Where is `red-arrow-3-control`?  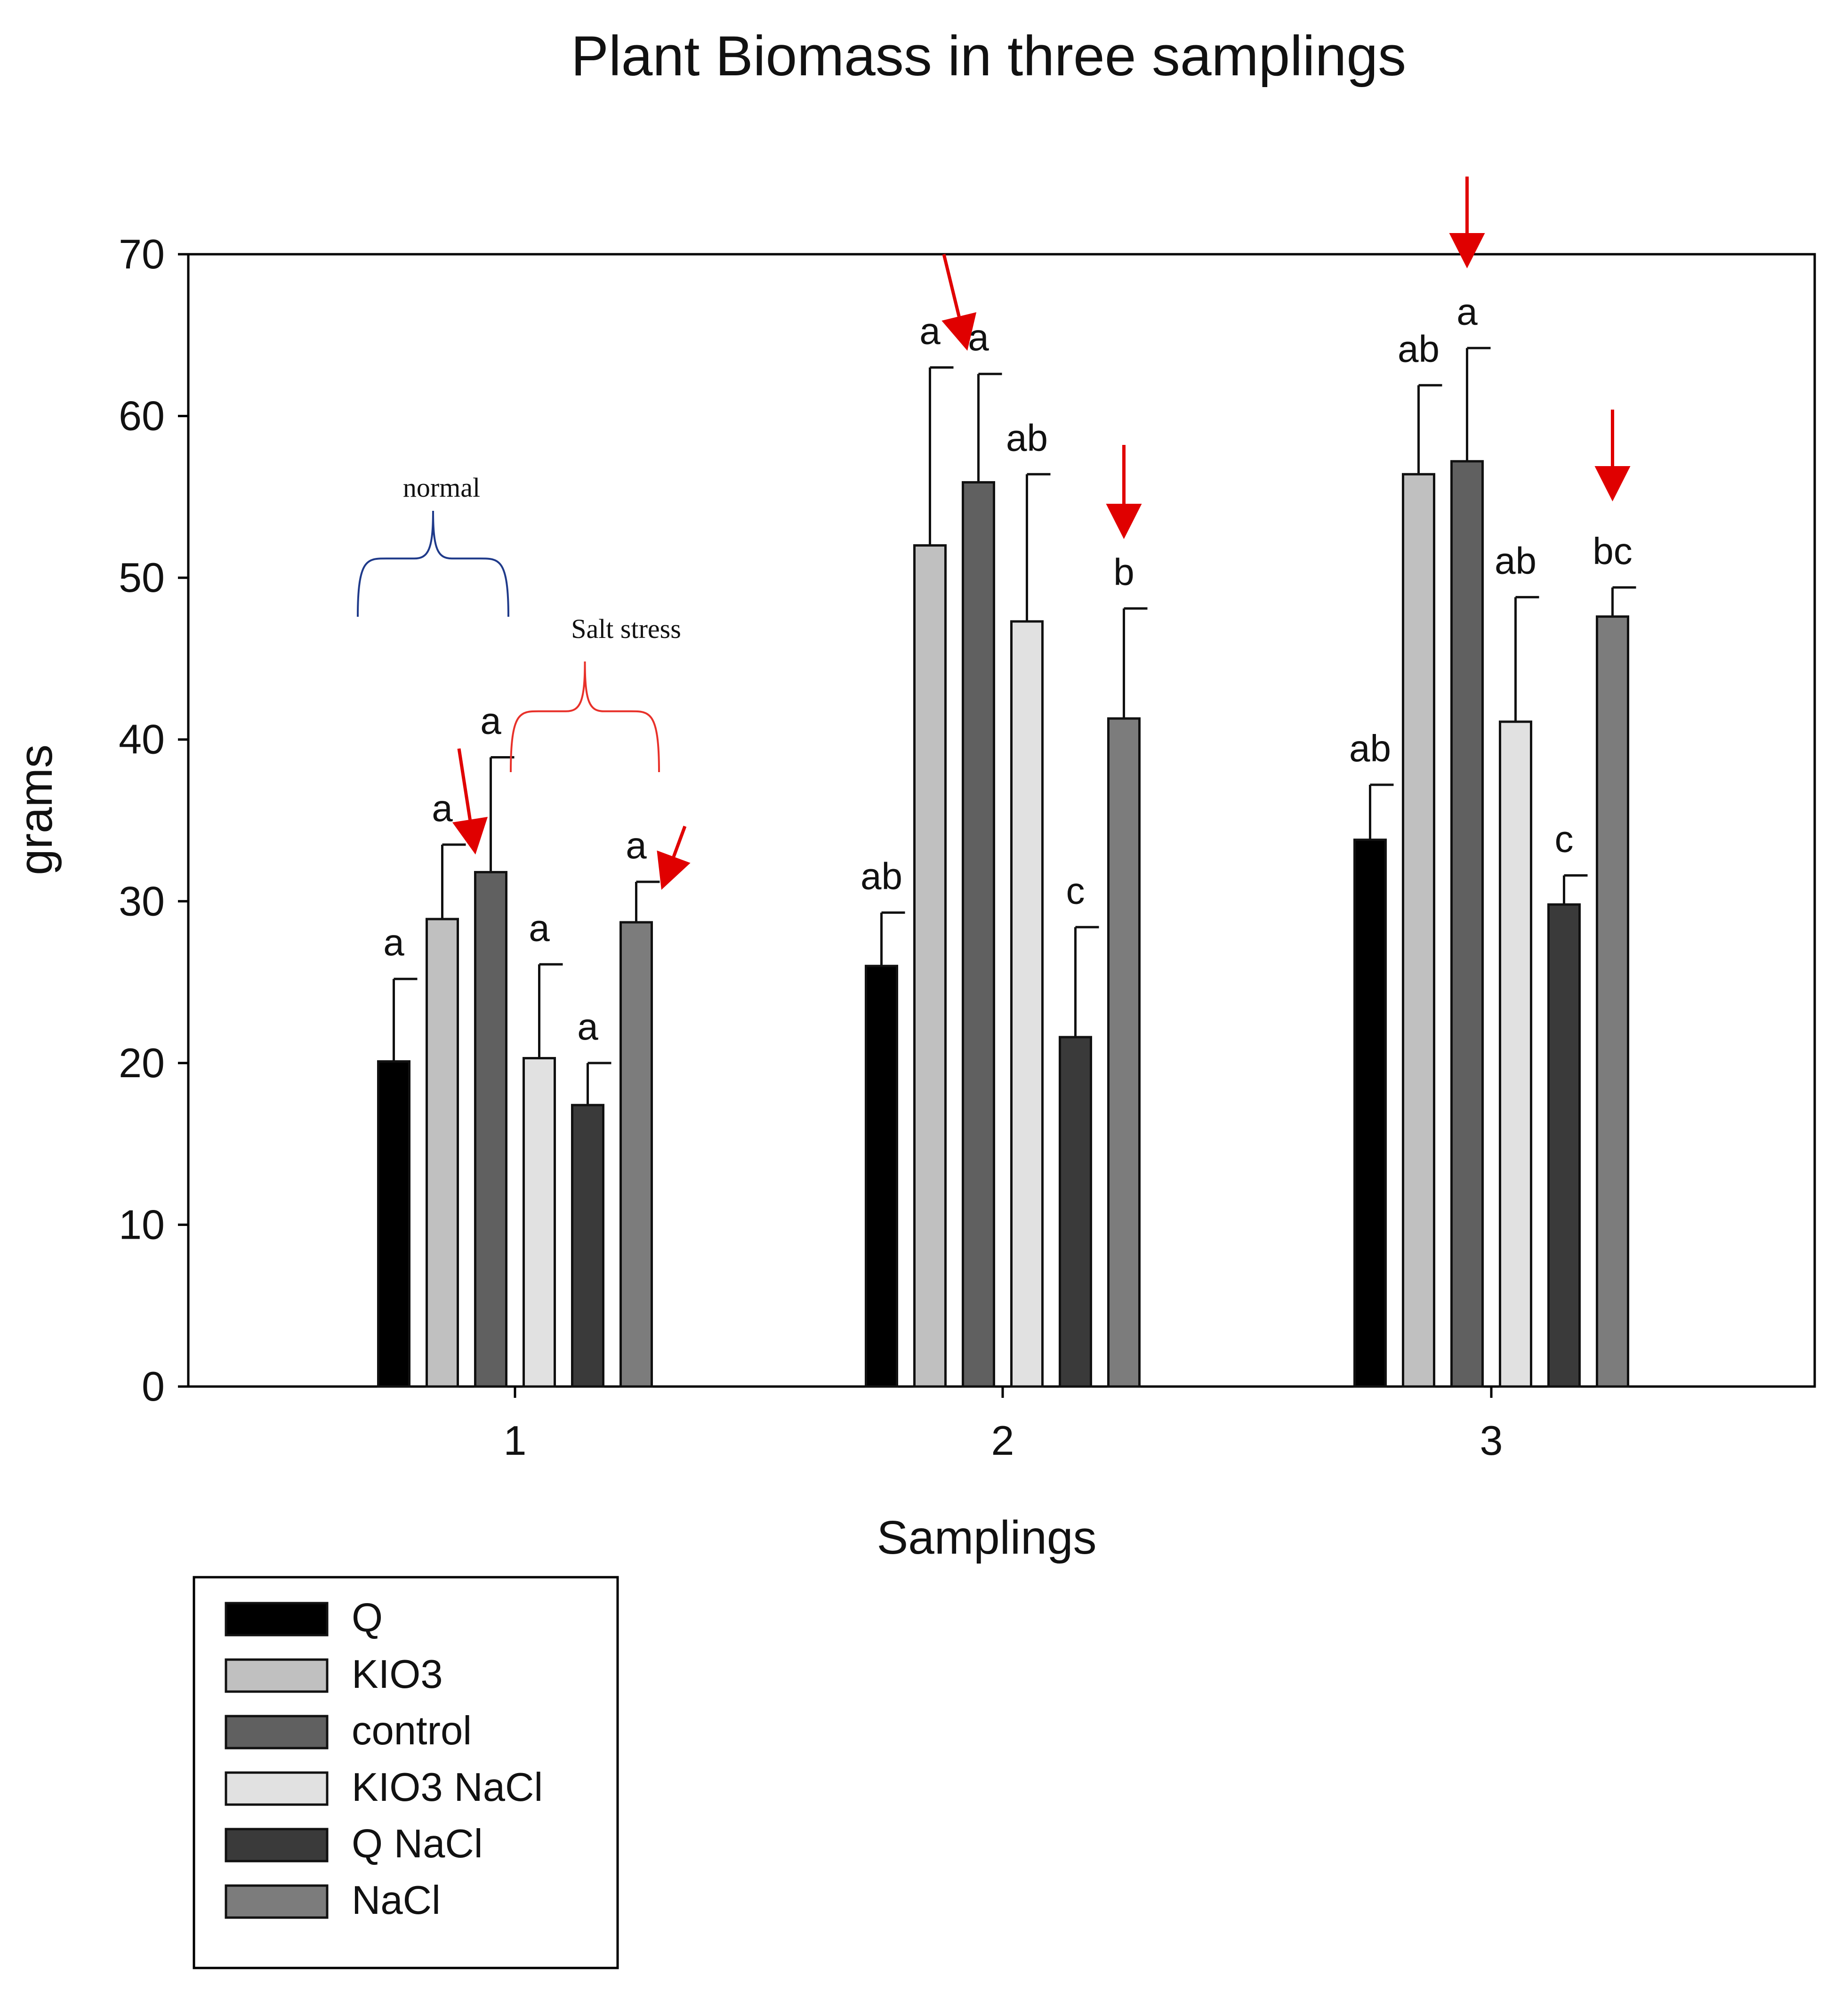 red-arrow-3-control is located at coordinates (1467, 222).